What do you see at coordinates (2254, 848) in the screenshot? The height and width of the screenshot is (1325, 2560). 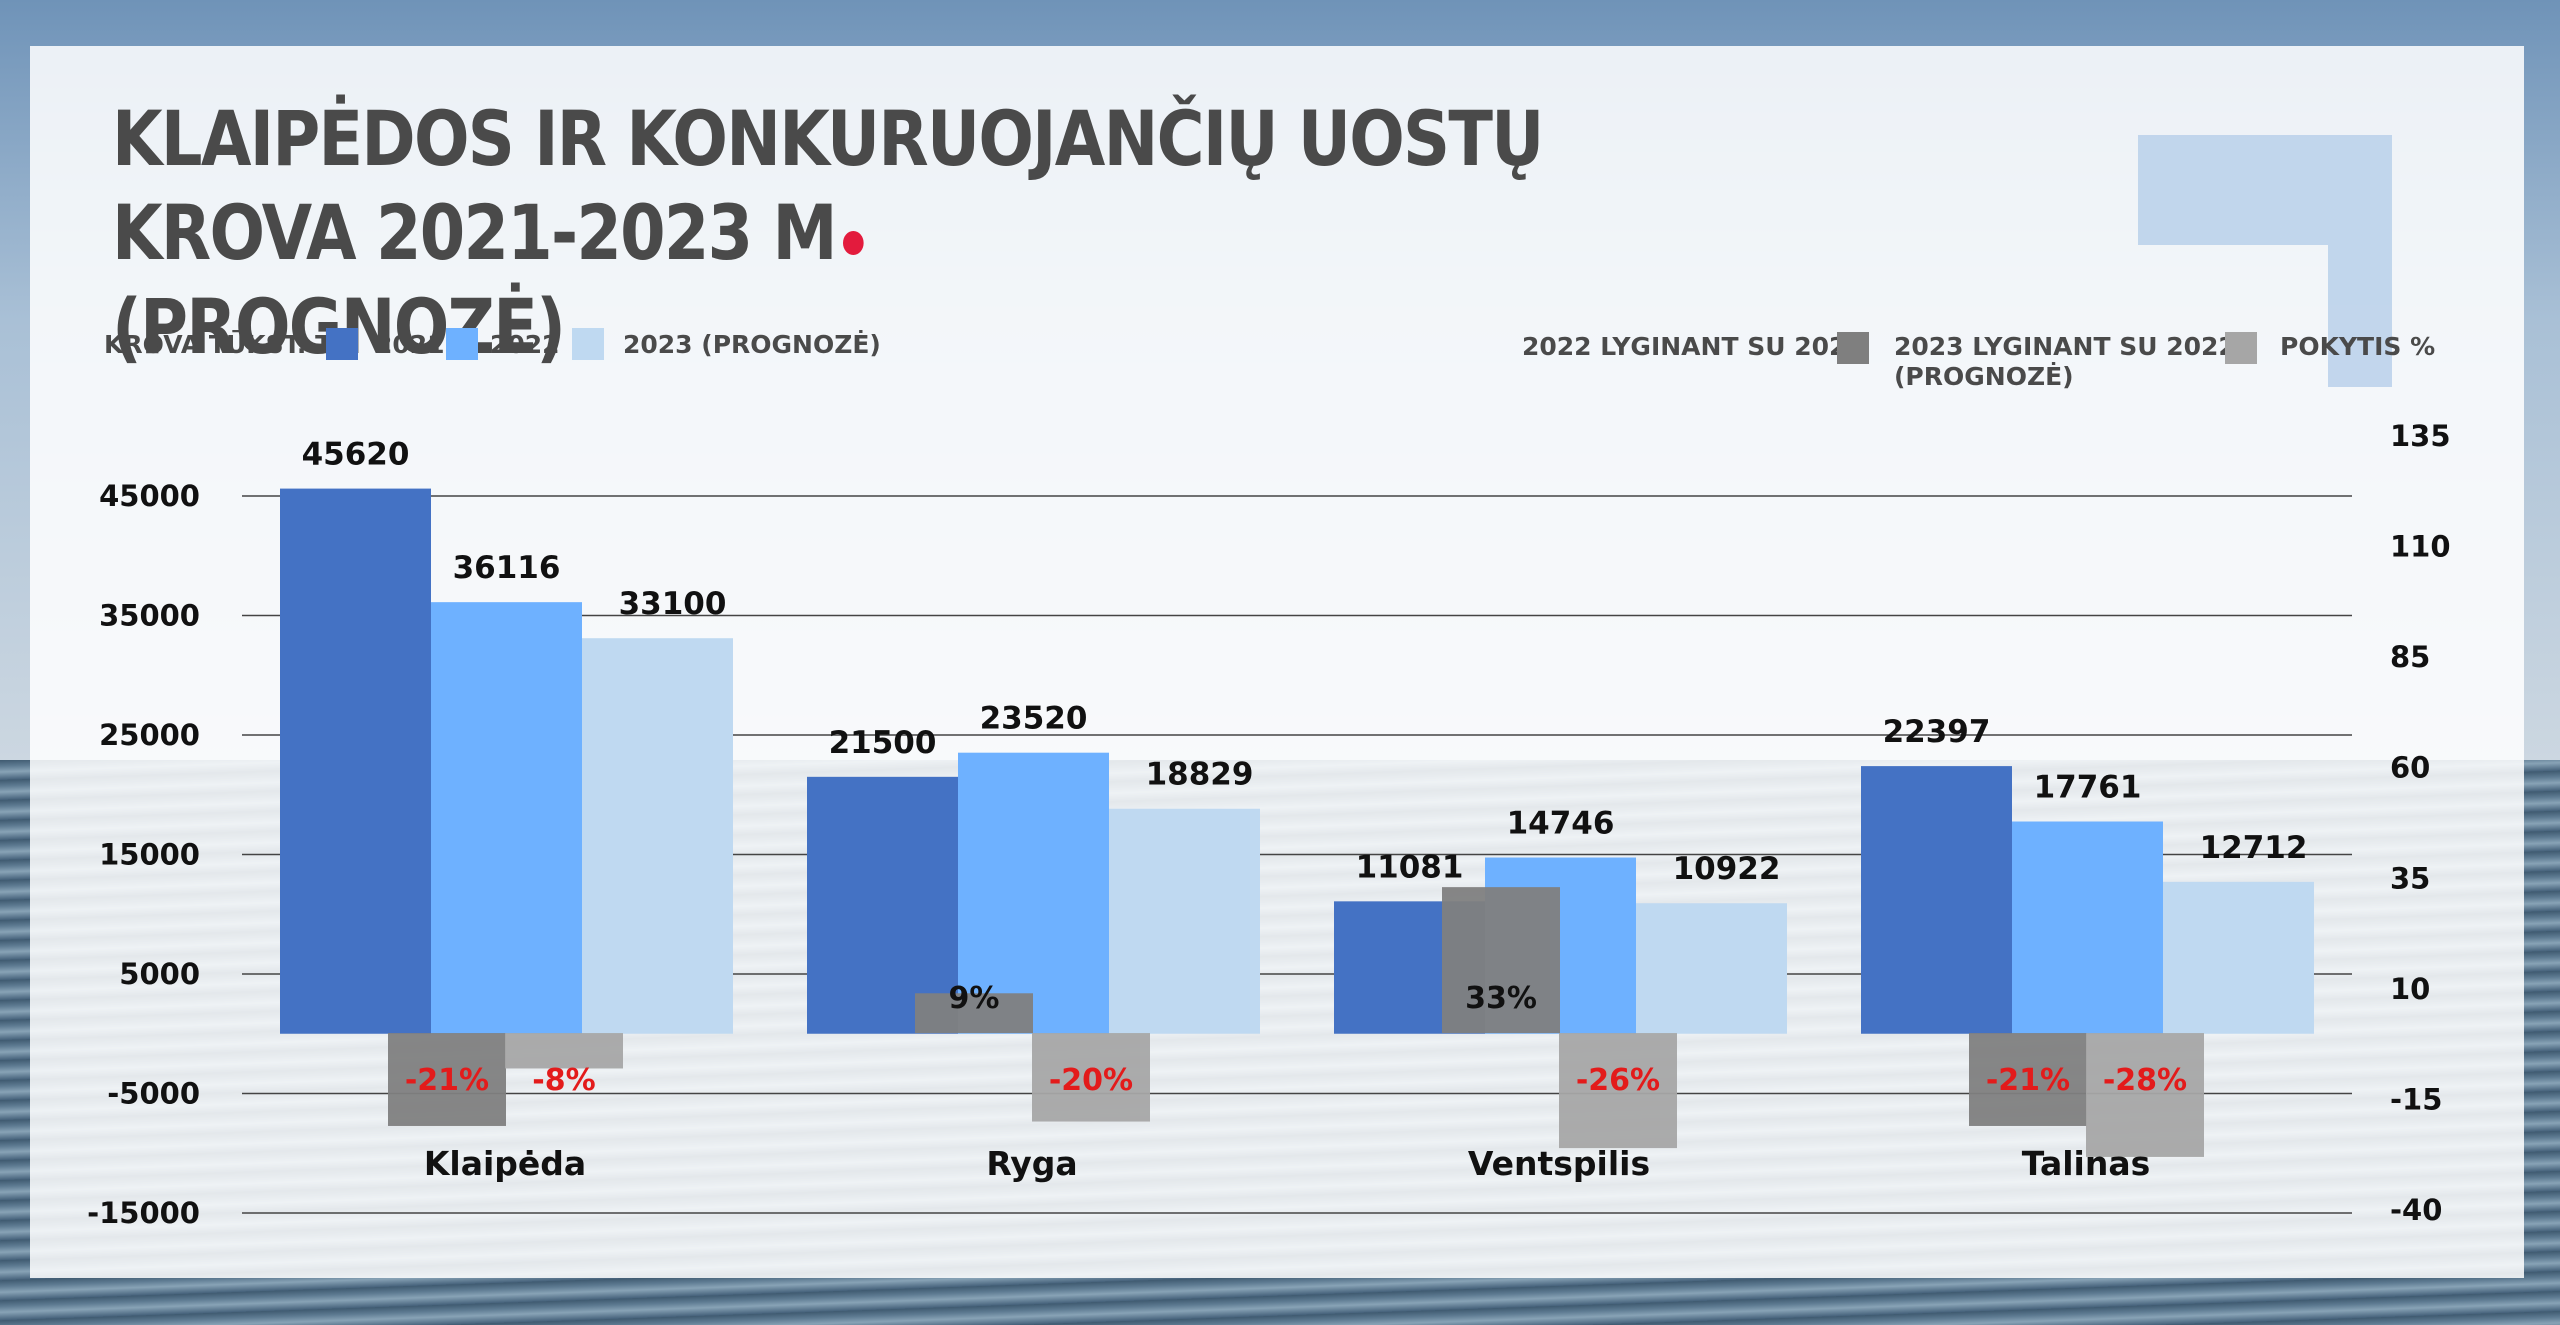 I see `data-label: 12712` at bounding box center [2254, 848].